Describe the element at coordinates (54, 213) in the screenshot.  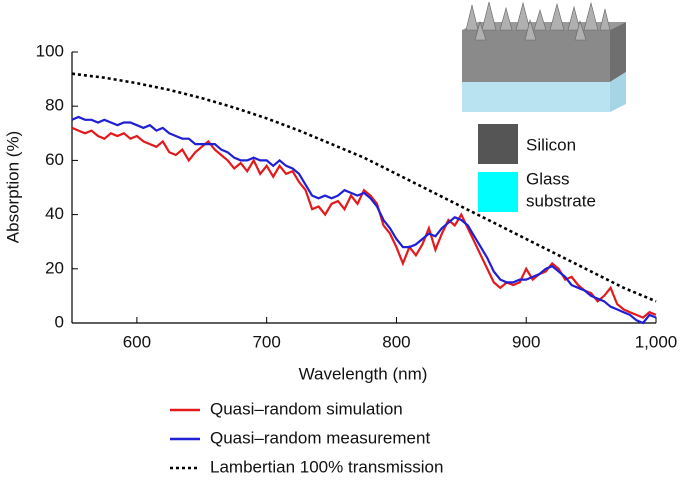
I see `y-tick-label: 40` at that location.